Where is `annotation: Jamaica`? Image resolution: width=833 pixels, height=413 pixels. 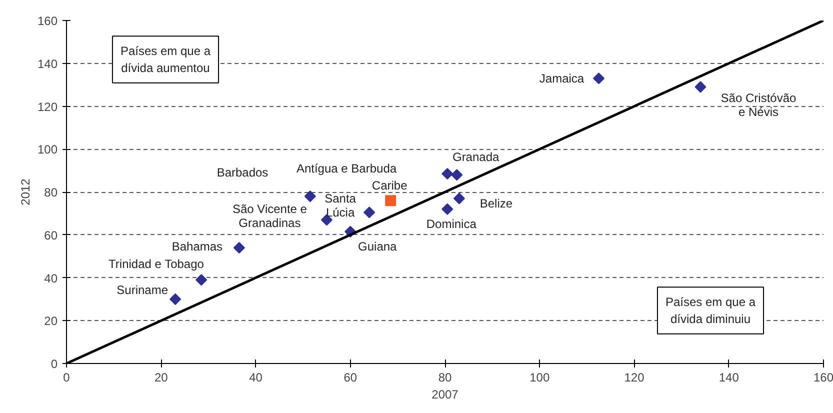 annotation: Jamaica is located at coordinates (561, 78).